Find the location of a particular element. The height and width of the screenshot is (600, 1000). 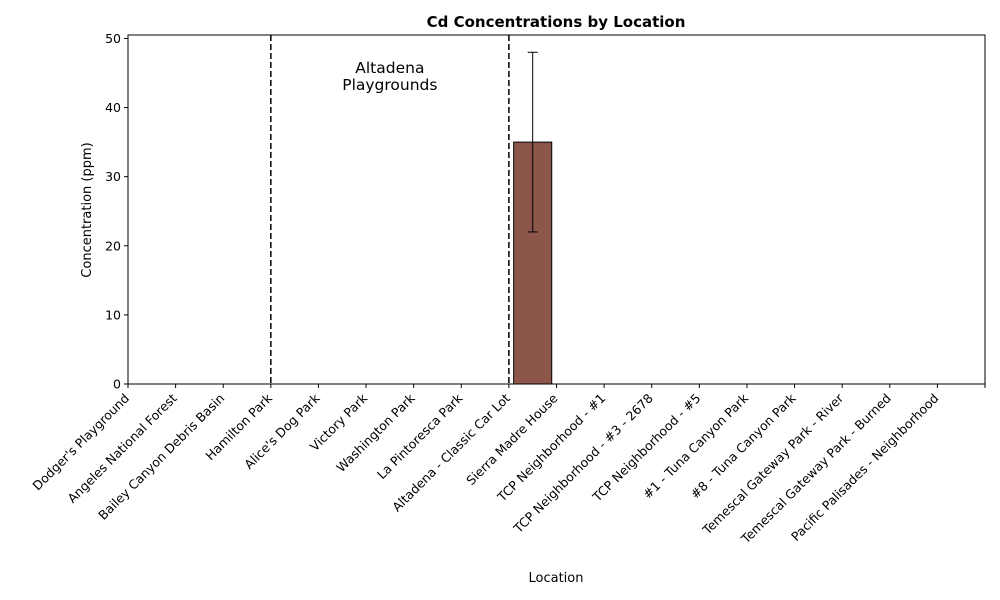

y-tick-label-50: 50 is located at coordinates (113, 38).